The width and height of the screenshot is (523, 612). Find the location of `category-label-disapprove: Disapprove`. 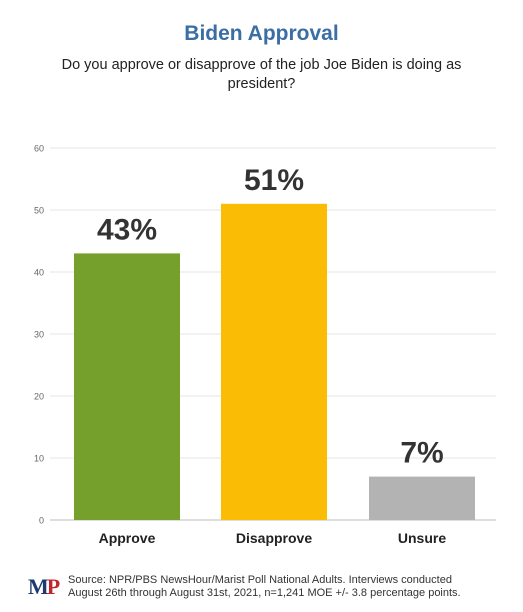

category-label-disapprove: Disapprove is located at coordinates (274, 538).